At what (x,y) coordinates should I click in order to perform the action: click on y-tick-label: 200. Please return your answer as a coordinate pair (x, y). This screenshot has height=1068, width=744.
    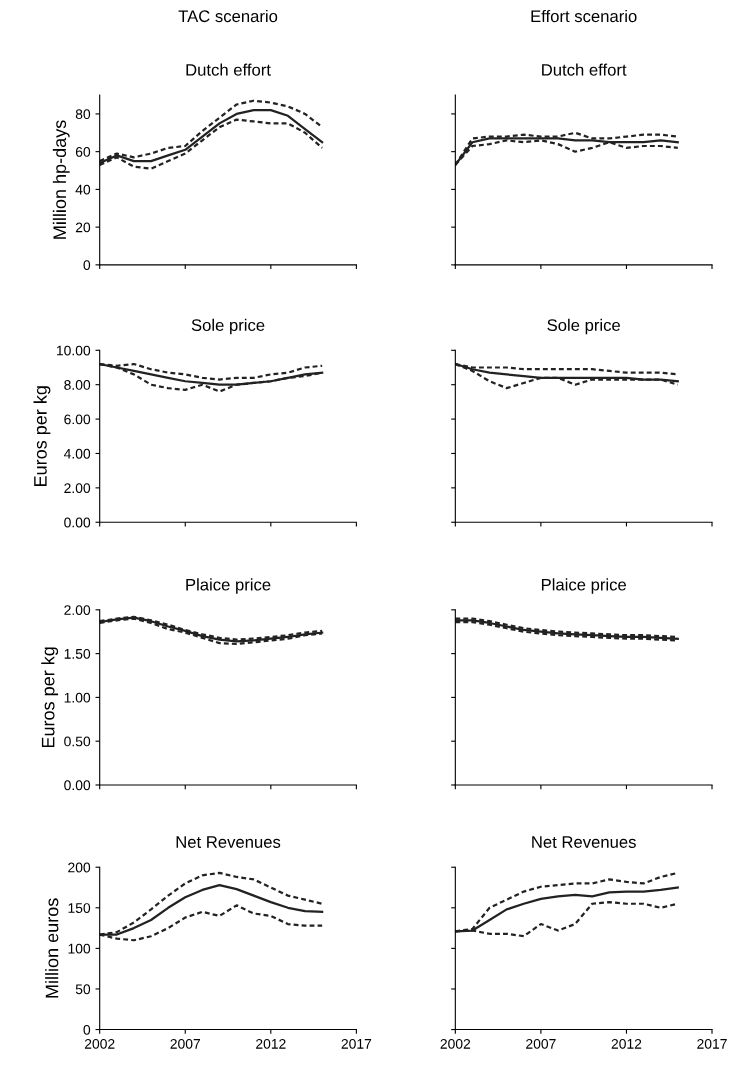
    Looking at the image, I should click on (79, 867).